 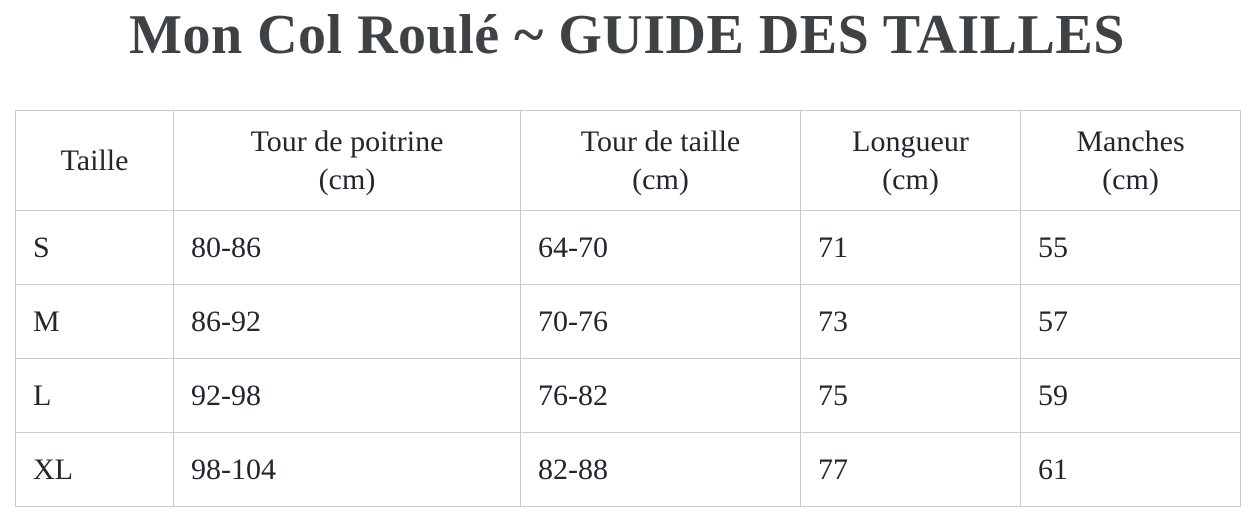 What do you see at coordinates (94, 321) in the screenshot?
I see `cell-size: M` at bounding box center [94, 321].